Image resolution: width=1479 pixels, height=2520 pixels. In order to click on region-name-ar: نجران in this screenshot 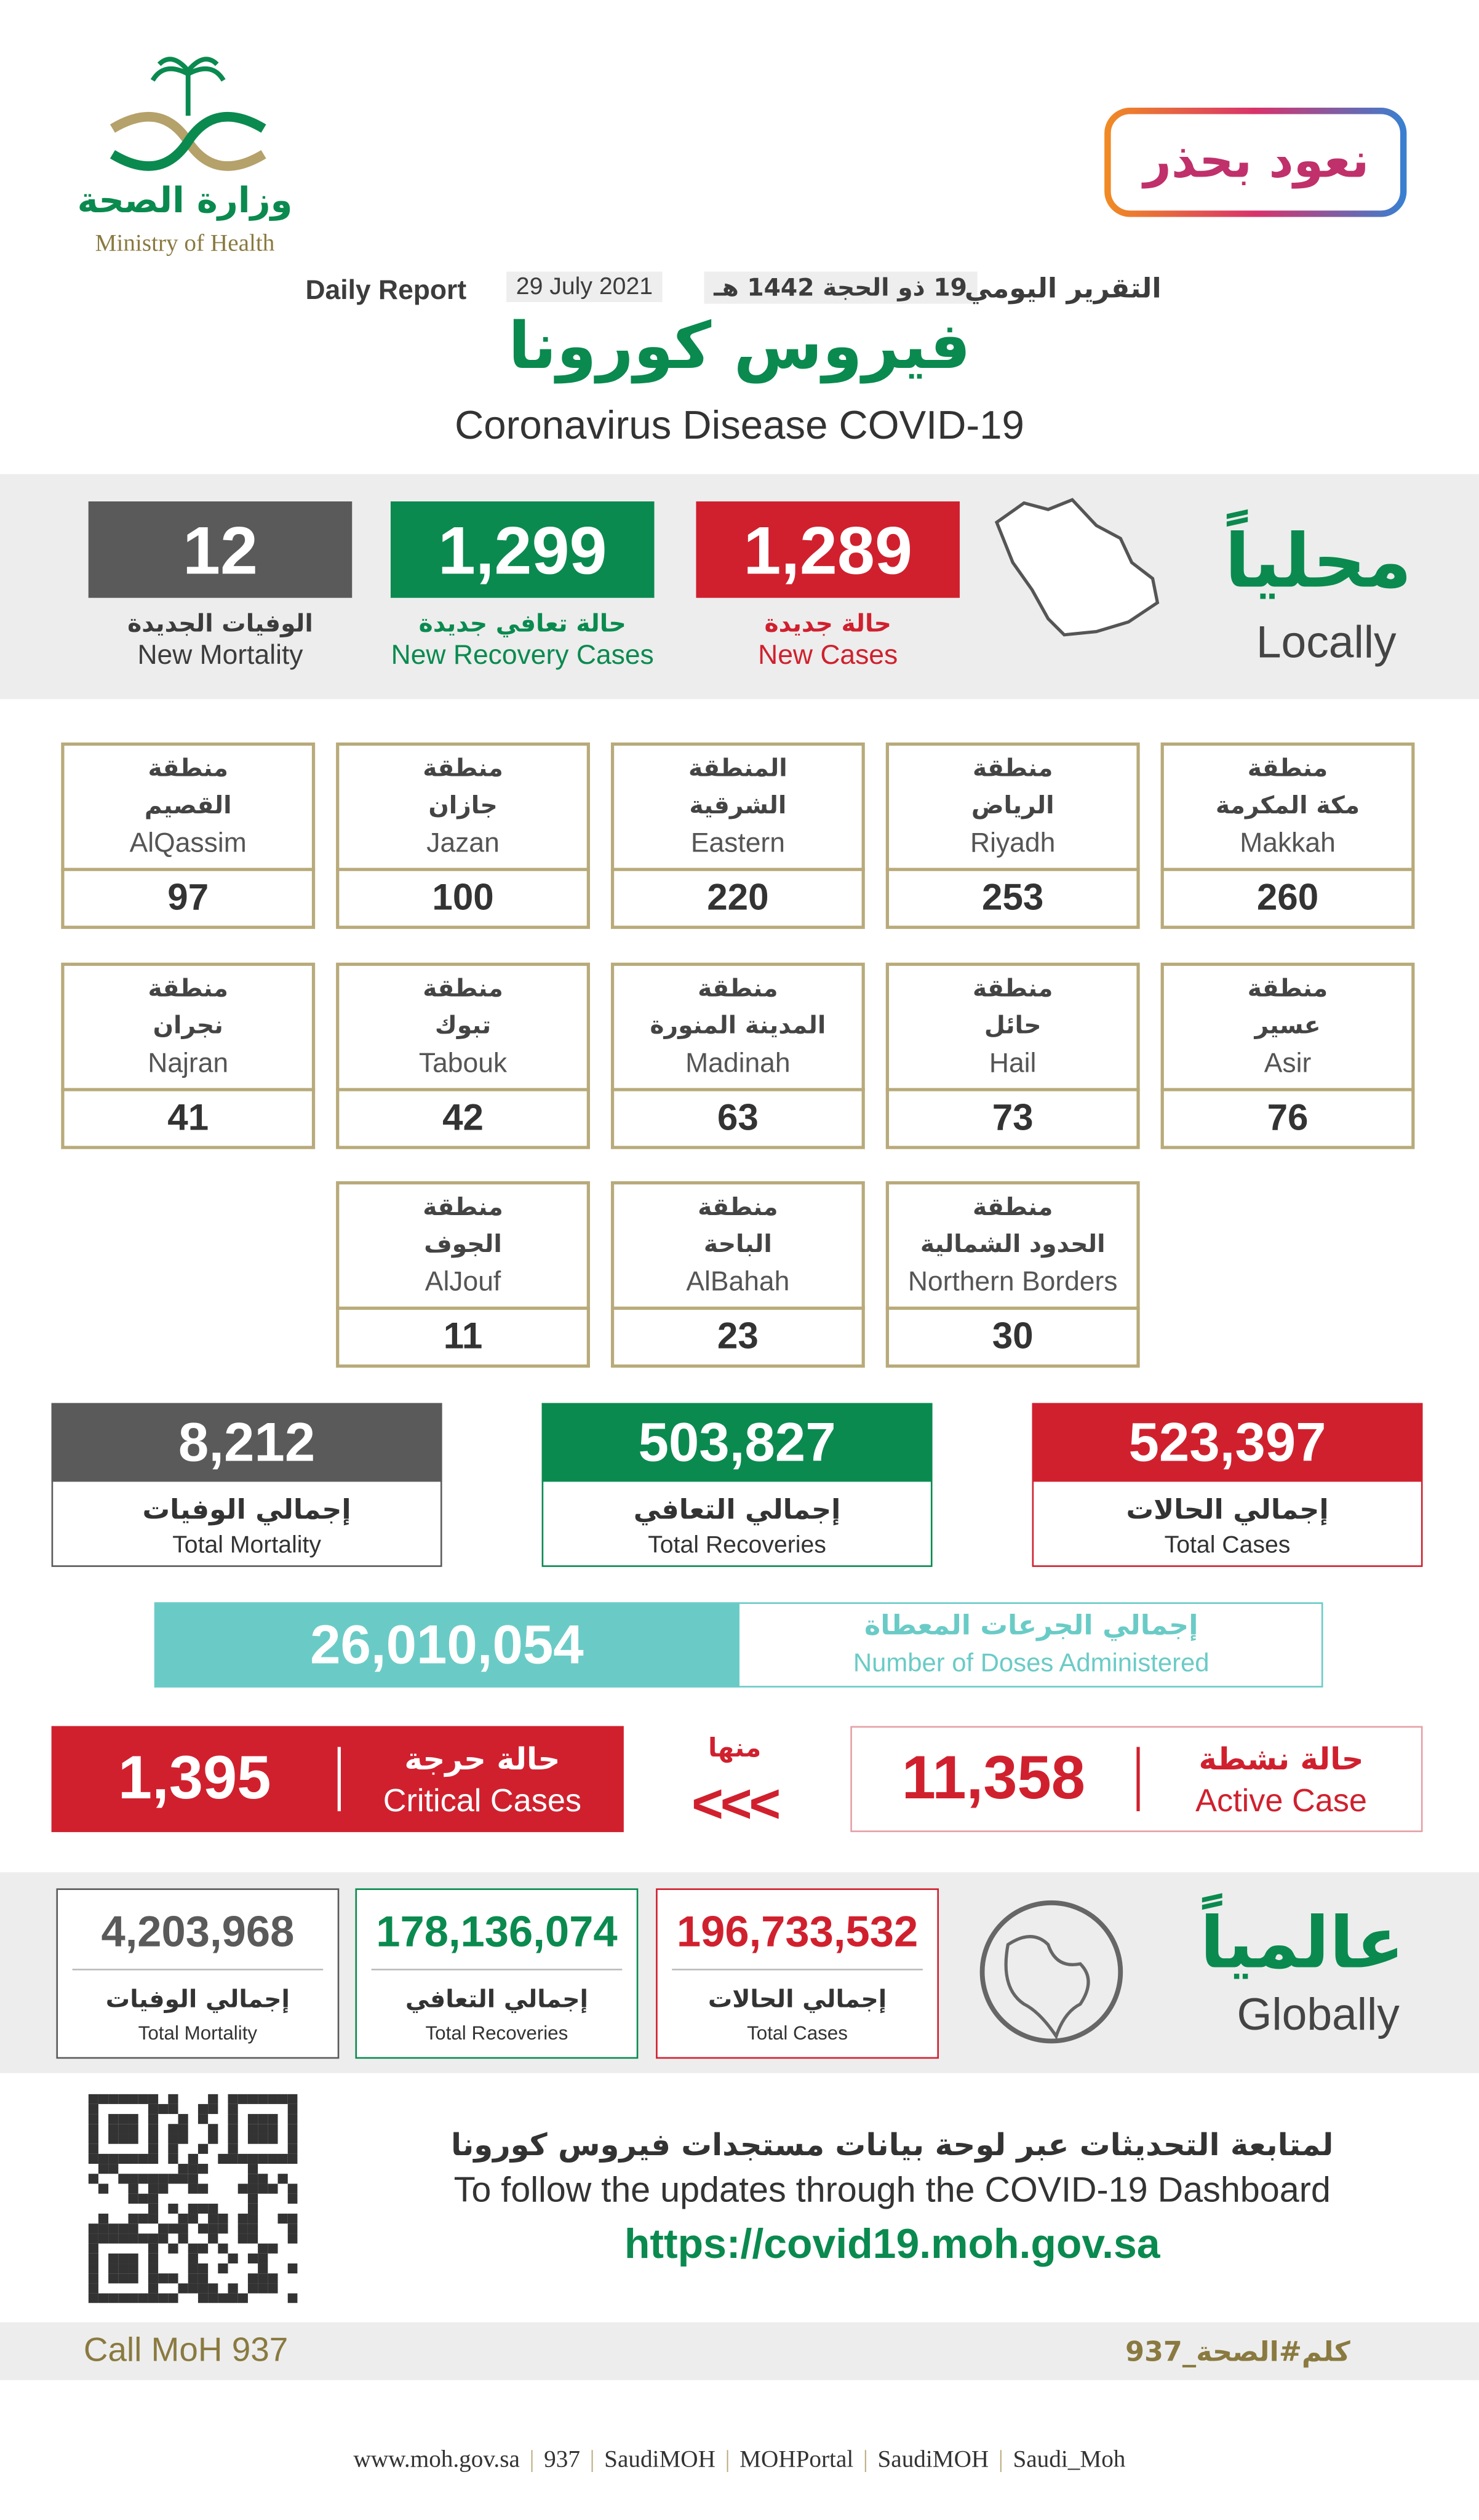, I will do `click(188, 1025)`.